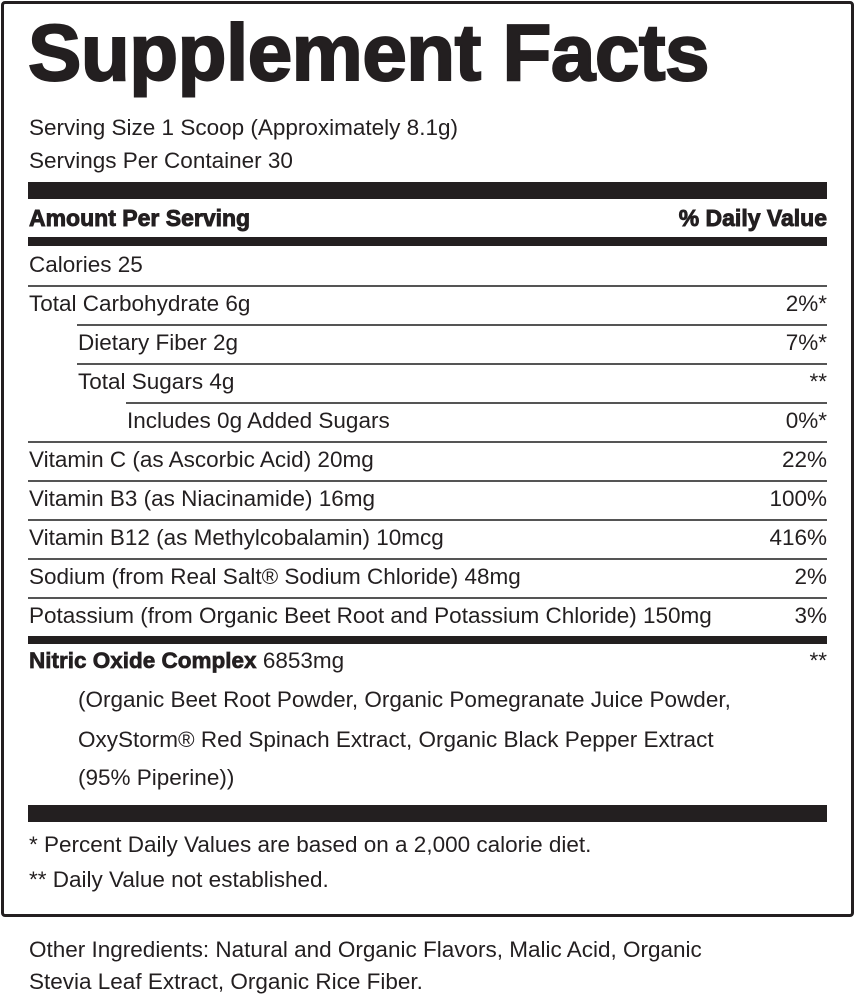 The image size is (854, 1000). What do you see at coordinates (226, 981) in the screenshot?
I see `other-ingredients: Stevia Leaf Extract, Organic Rice Fiber.` at bounding box center [226, 981].